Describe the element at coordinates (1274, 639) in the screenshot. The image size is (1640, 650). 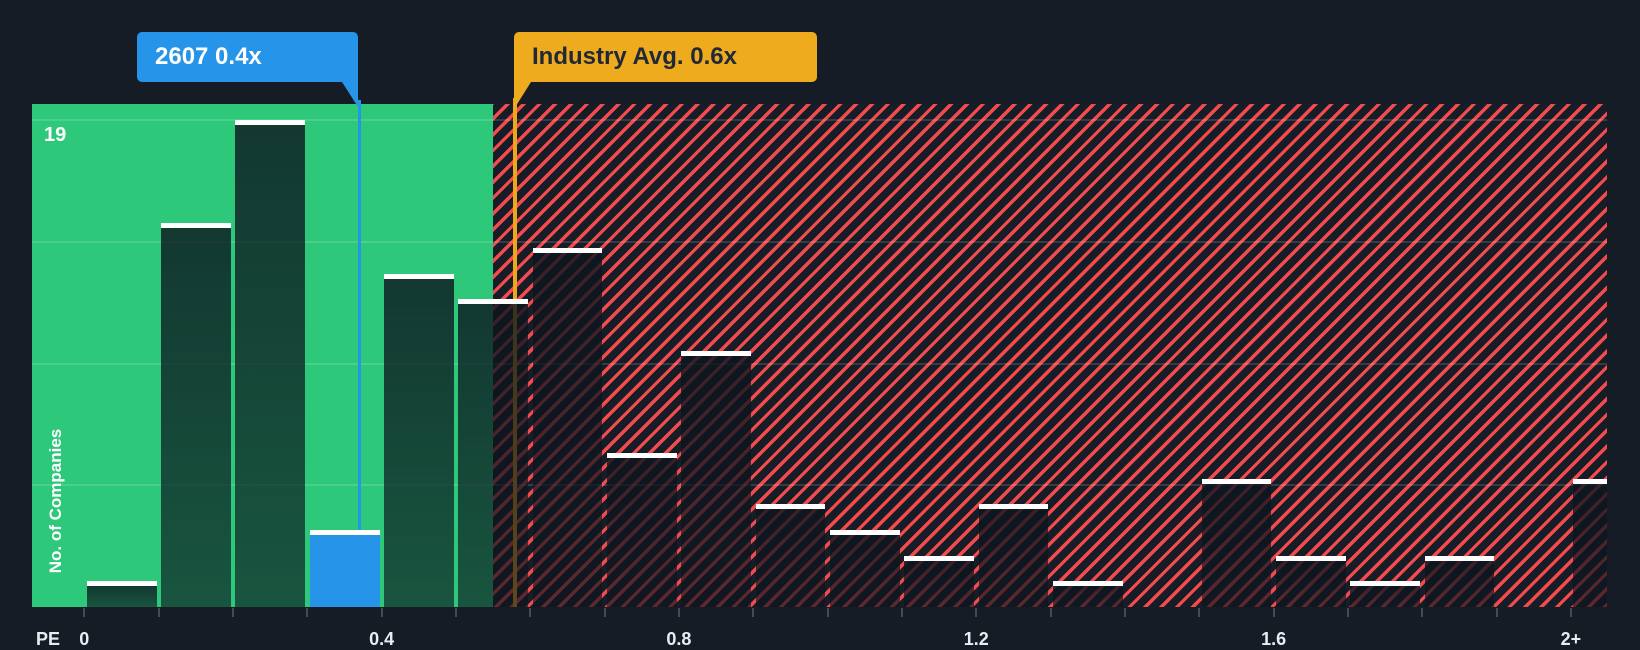
I see `x-tick-label-1.6: 1.6` at that location.